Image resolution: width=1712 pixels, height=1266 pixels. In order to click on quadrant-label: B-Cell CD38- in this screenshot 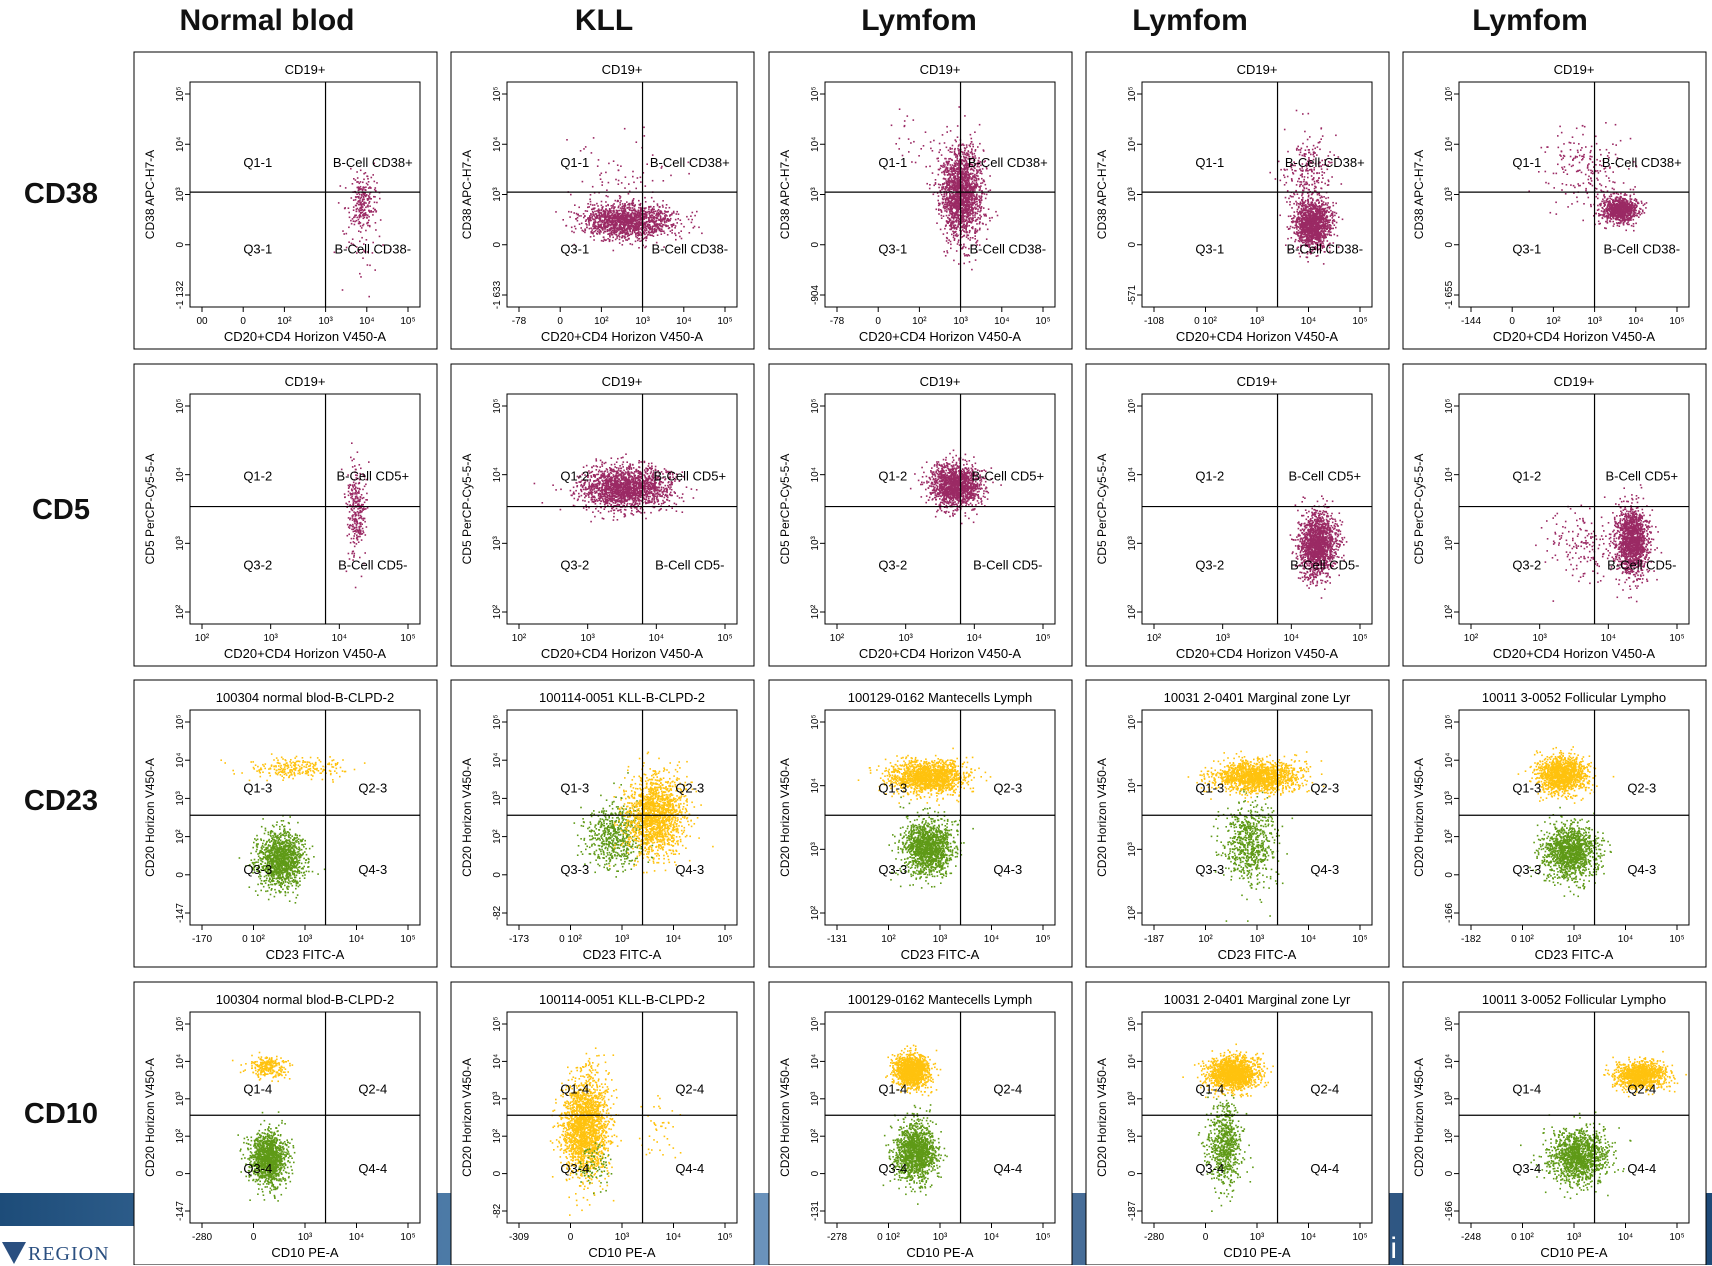, I will do `click(1641, 249)`.